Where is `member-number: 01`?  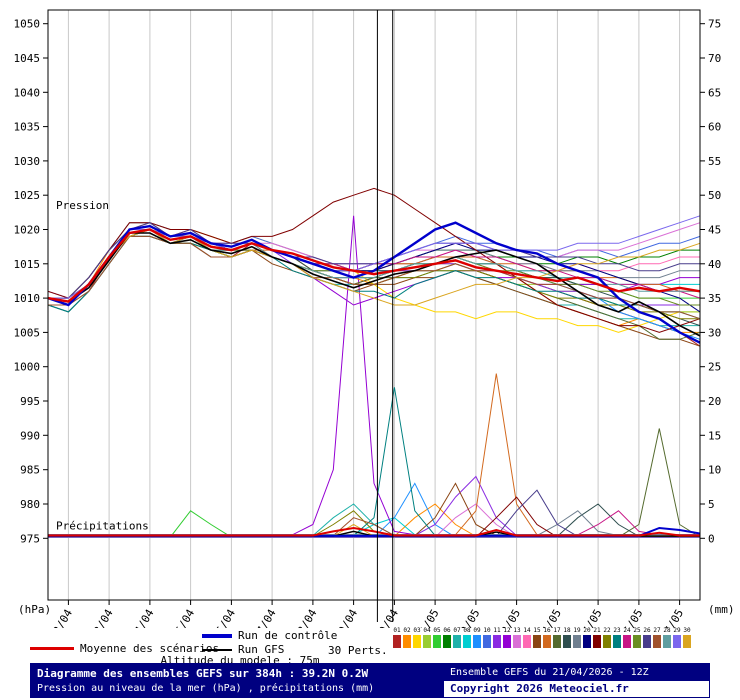 member-number: 01 is located at coordinates (397, 630).